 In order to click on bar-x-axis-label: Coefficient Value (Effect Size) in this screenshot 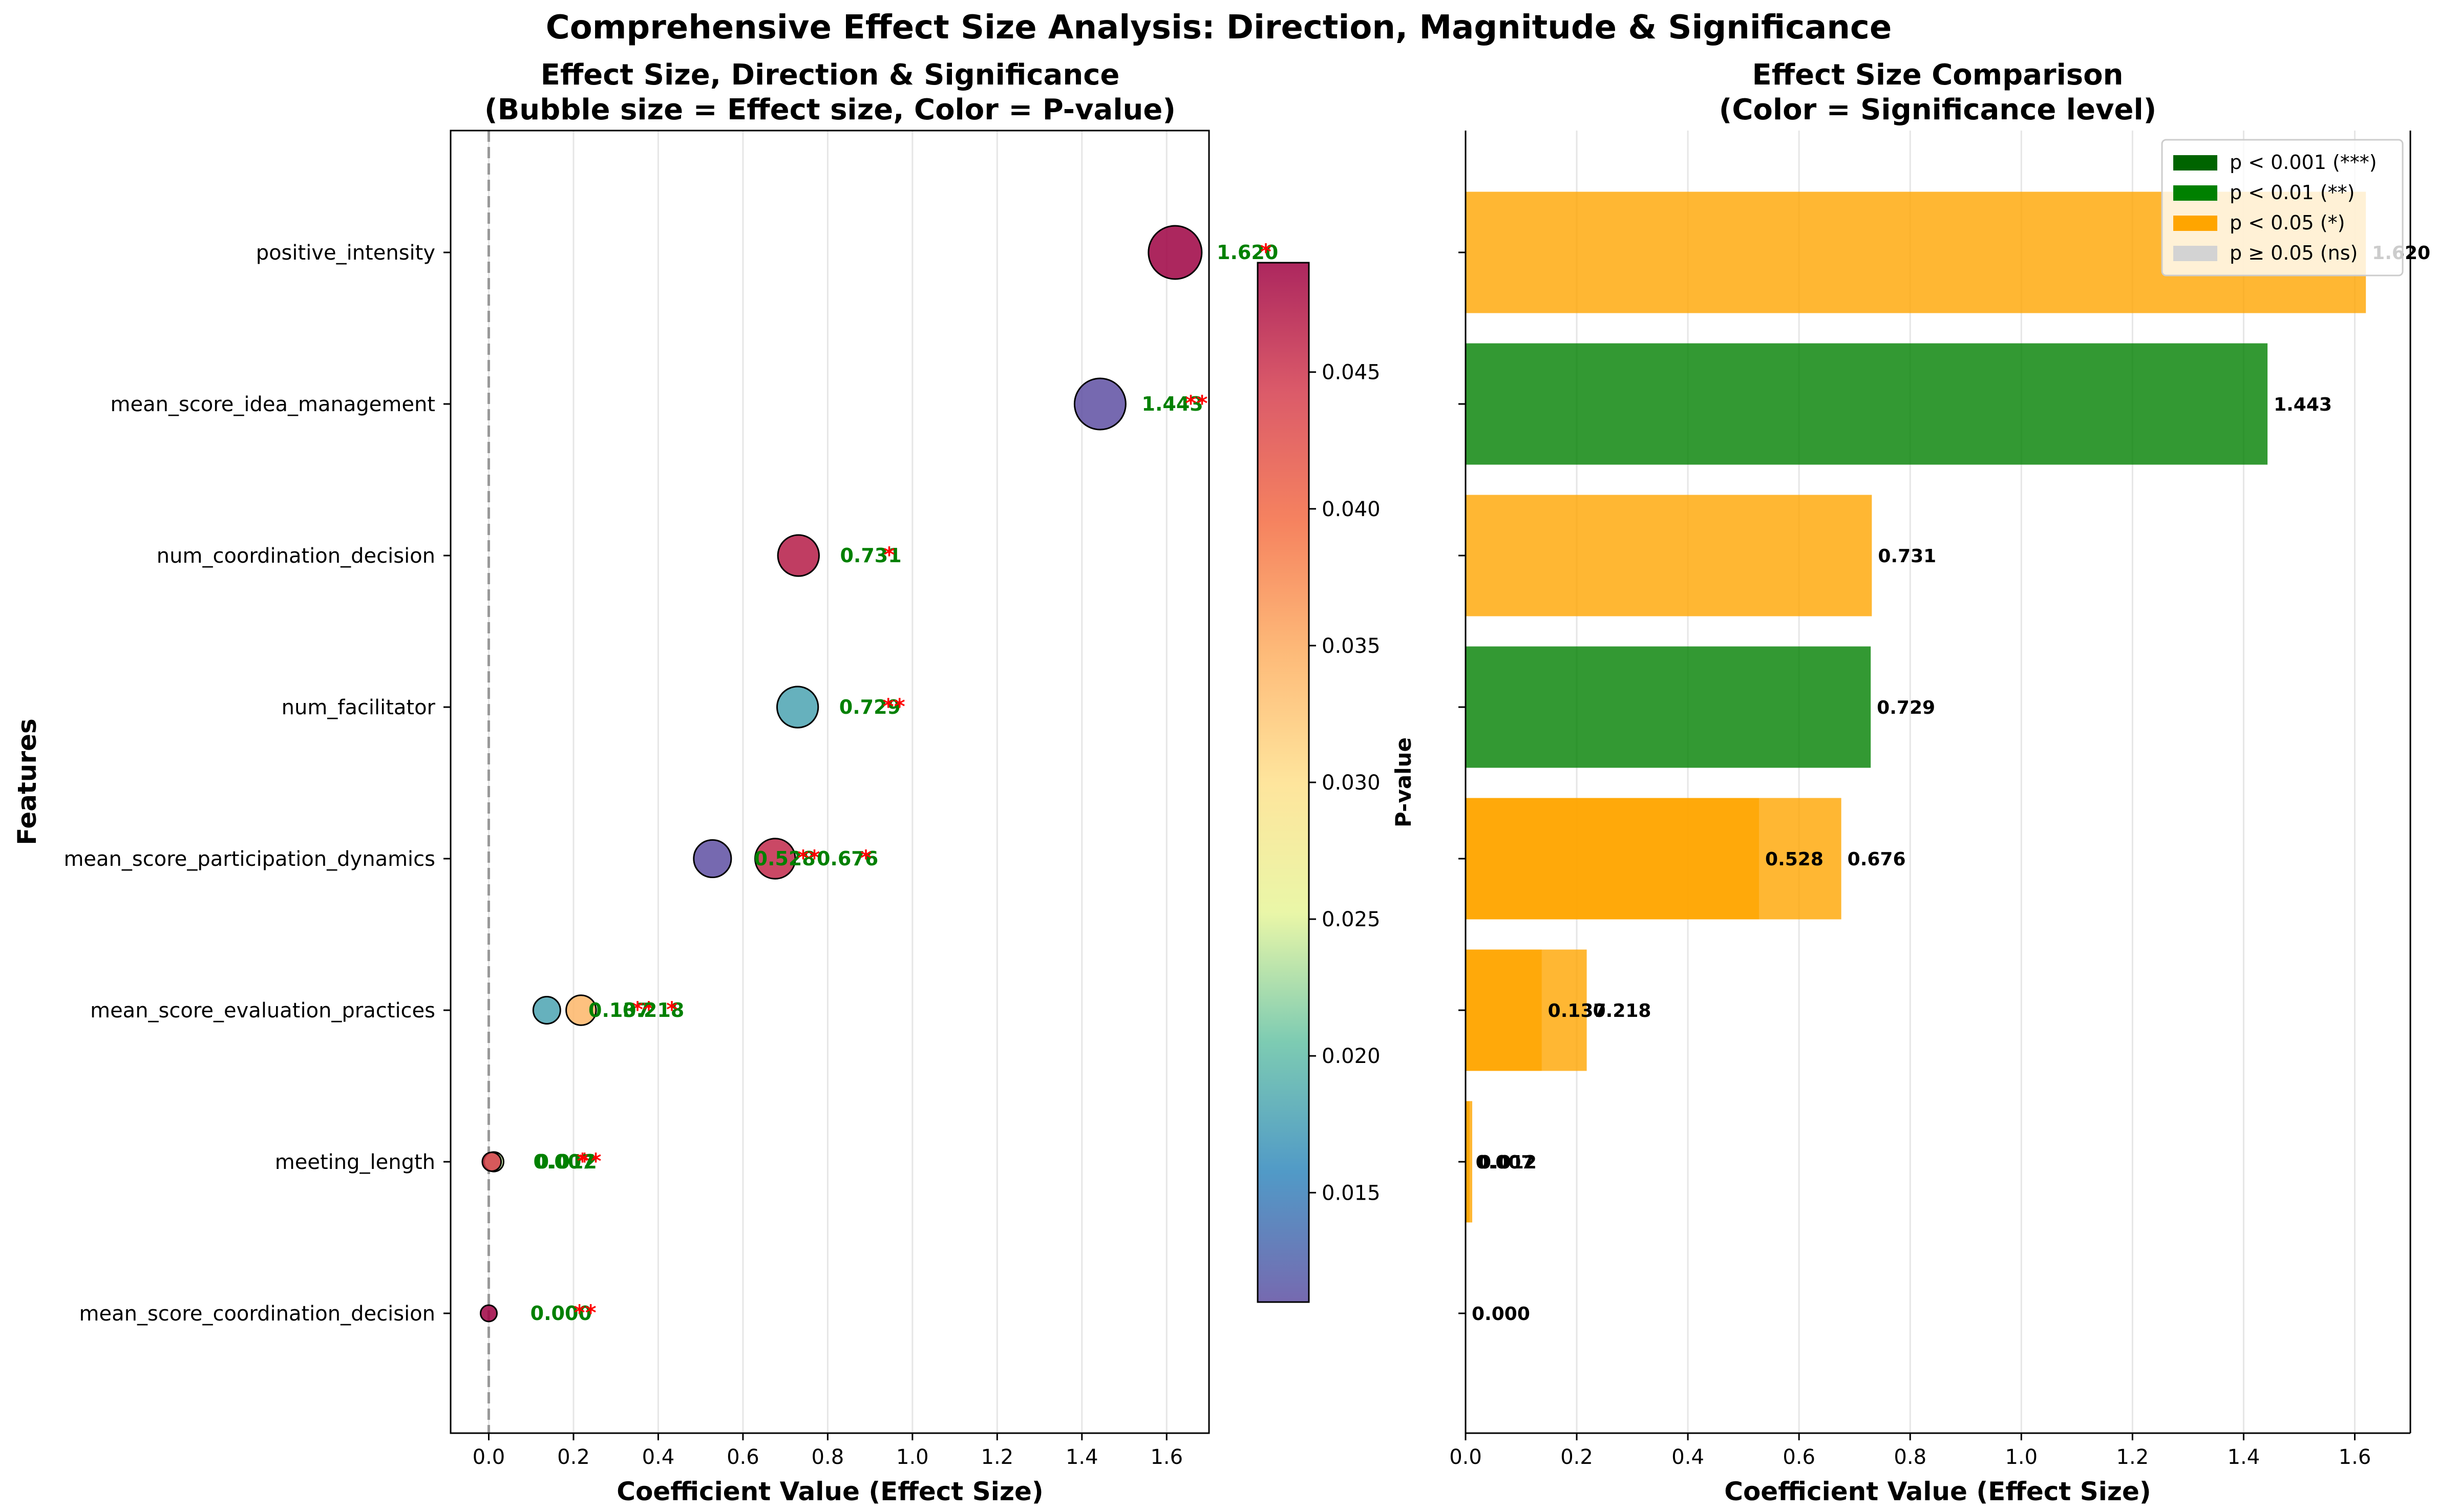, I will do `click(1938, 1491)`.